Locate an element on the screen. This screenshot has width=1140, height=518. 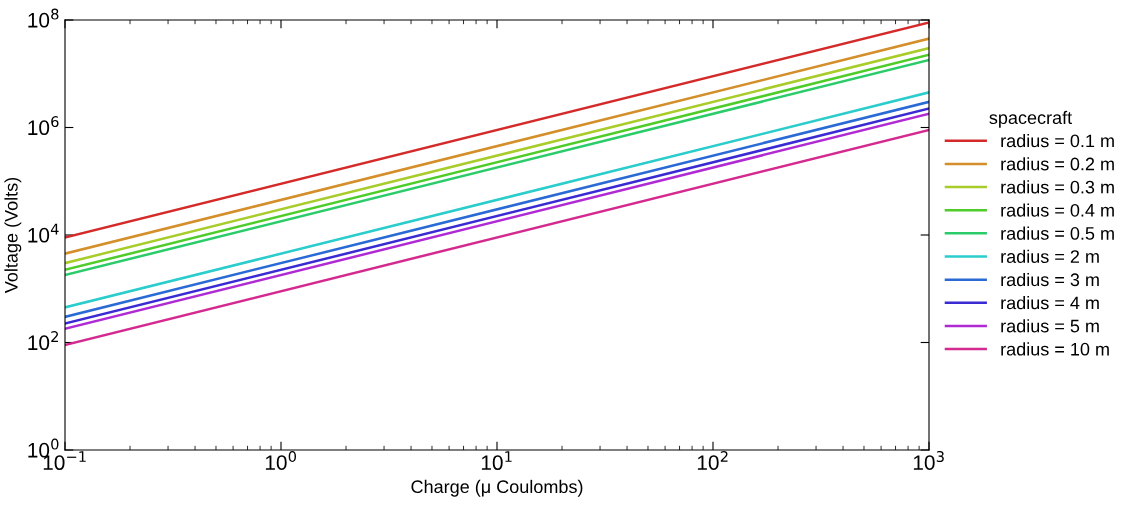
y-tick-label: 10$^{8}$ is located at coordinates (43, 18).